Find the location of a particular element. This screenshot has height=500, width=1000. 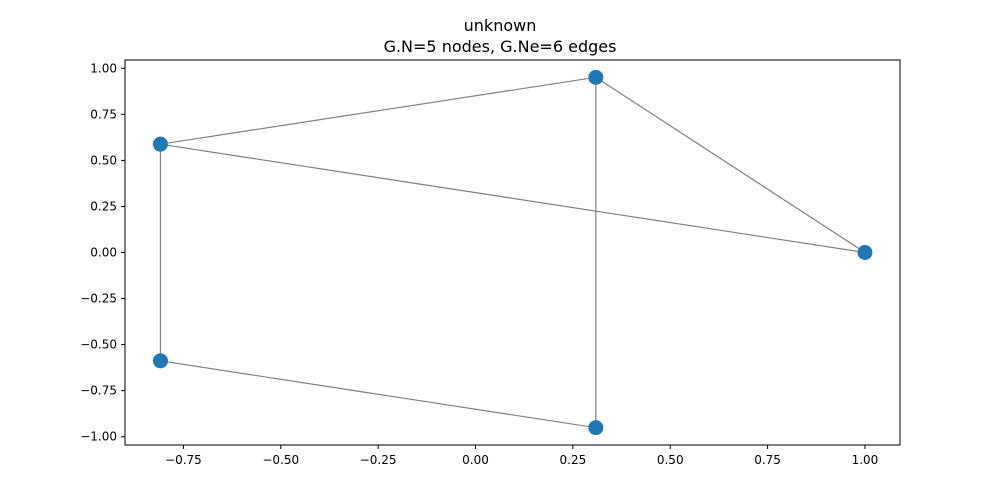

x-tick-label: 1.00 is located at coordinates (865, 460).